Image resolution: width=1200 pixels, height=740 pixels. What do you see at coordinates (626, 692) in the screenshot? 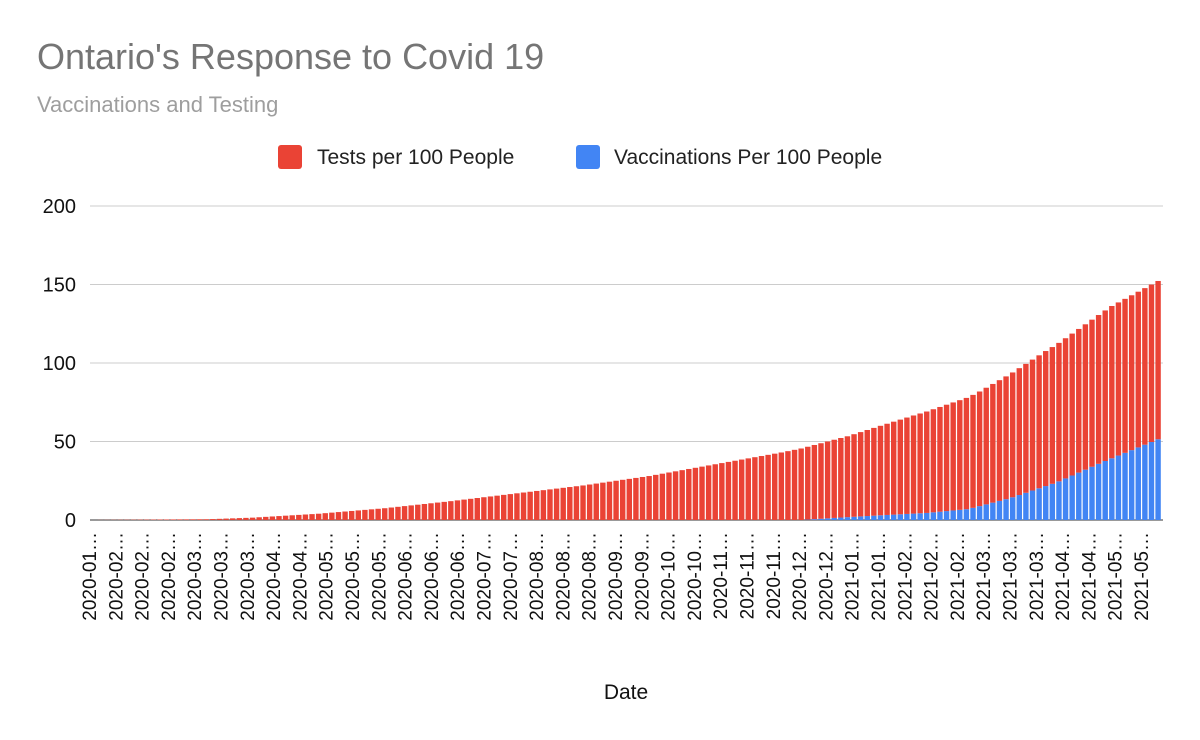
I see `x-axis-label: Date` at bounding box center [626, 692].